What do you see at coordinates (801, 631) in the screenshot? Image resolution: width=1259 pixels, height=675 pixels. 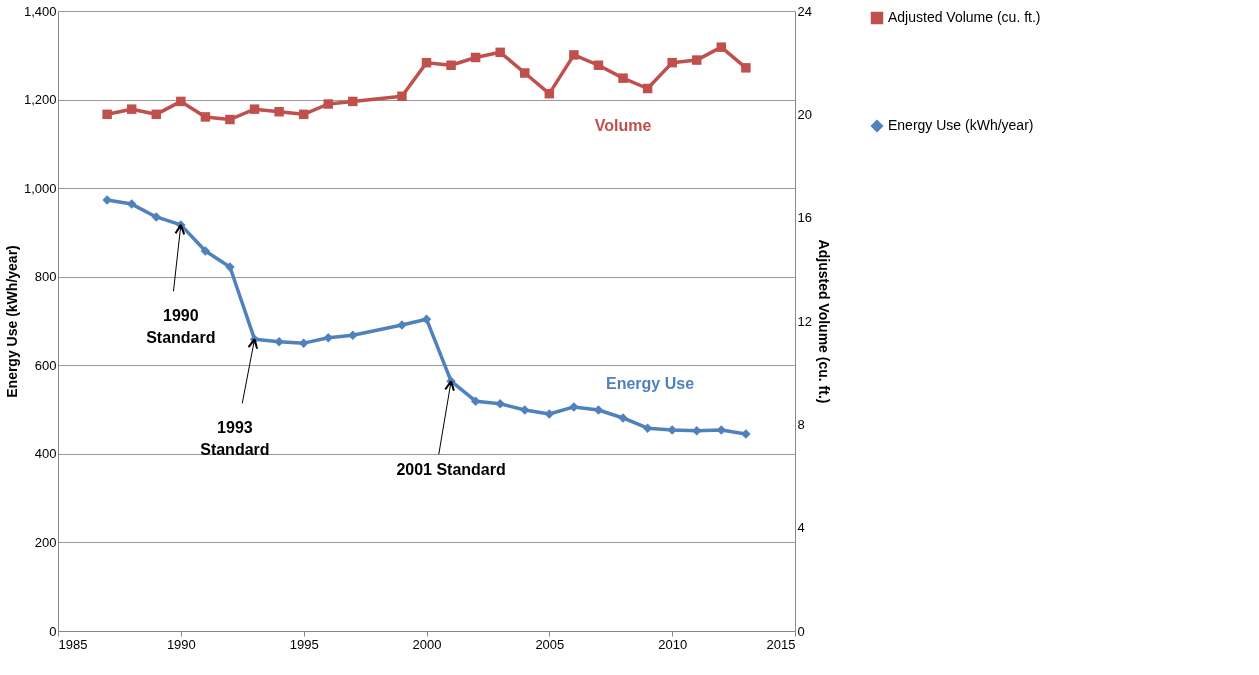 I see `y2-tick-label: 0` at bounding box center [801, 631].